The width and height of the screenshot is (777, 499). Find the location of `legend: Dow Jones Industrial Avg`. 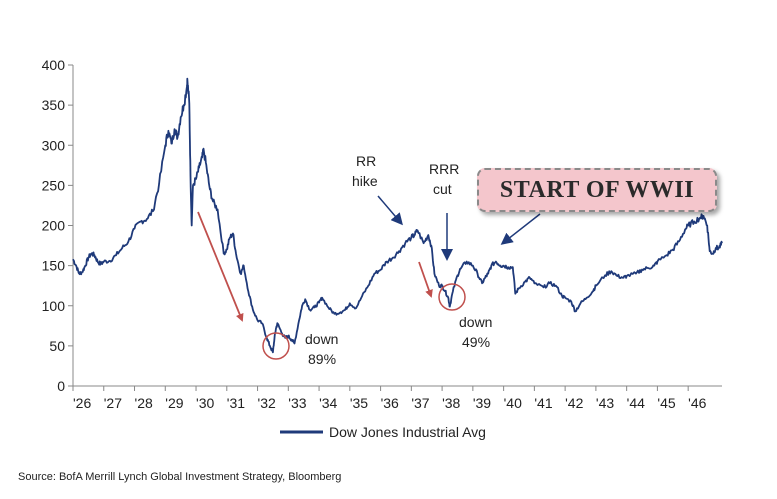

legend: Dow Jones Industrial Avg is located at coordinates (383, 432).